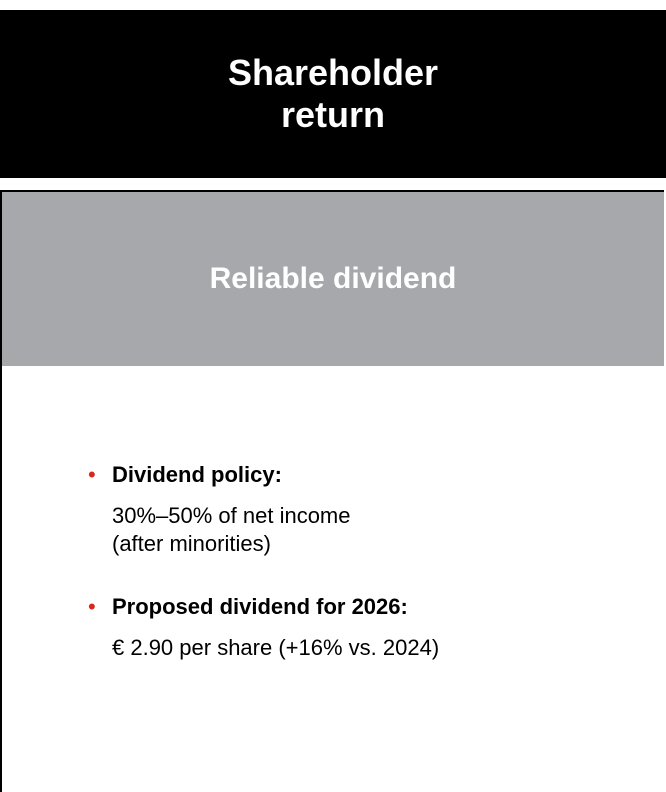 The height and width of the screenshot is (792, 666). I want to click on item-text: 30%–50% of net income (after minorities), so click(231, 529).